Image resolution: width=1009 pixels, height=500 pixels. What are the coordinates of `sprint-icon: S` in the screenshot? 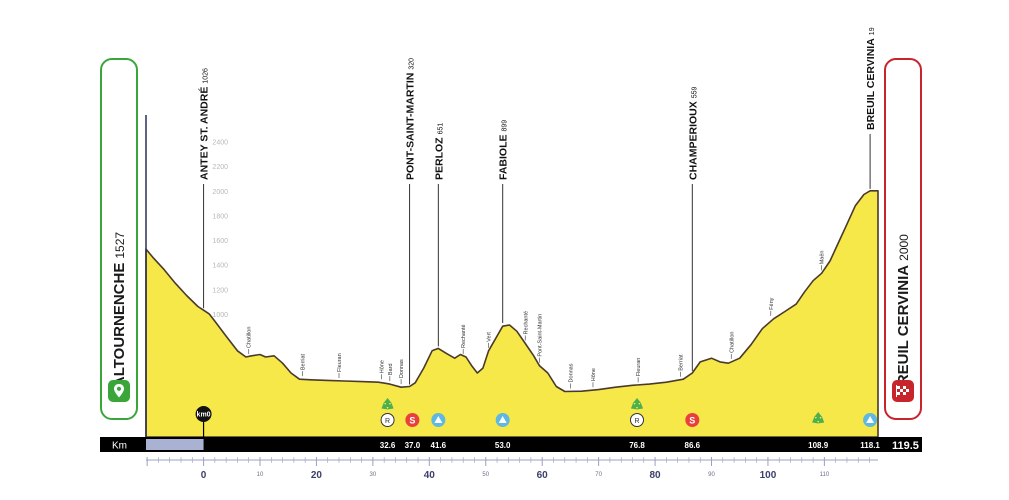 It's located at (412, 420).